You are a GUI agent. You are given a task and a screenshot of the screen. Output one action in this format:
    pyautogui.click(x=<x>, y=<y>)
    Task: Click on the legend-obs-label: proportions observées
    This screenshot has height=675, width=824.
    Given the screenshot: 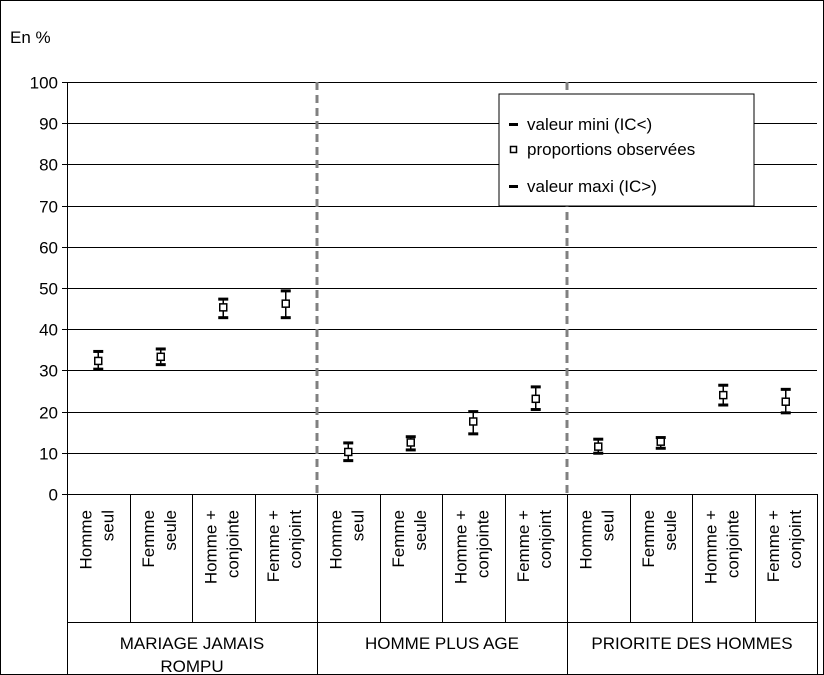 What is the action you would take?
    pyautogui.click(x=611, y=149)
    